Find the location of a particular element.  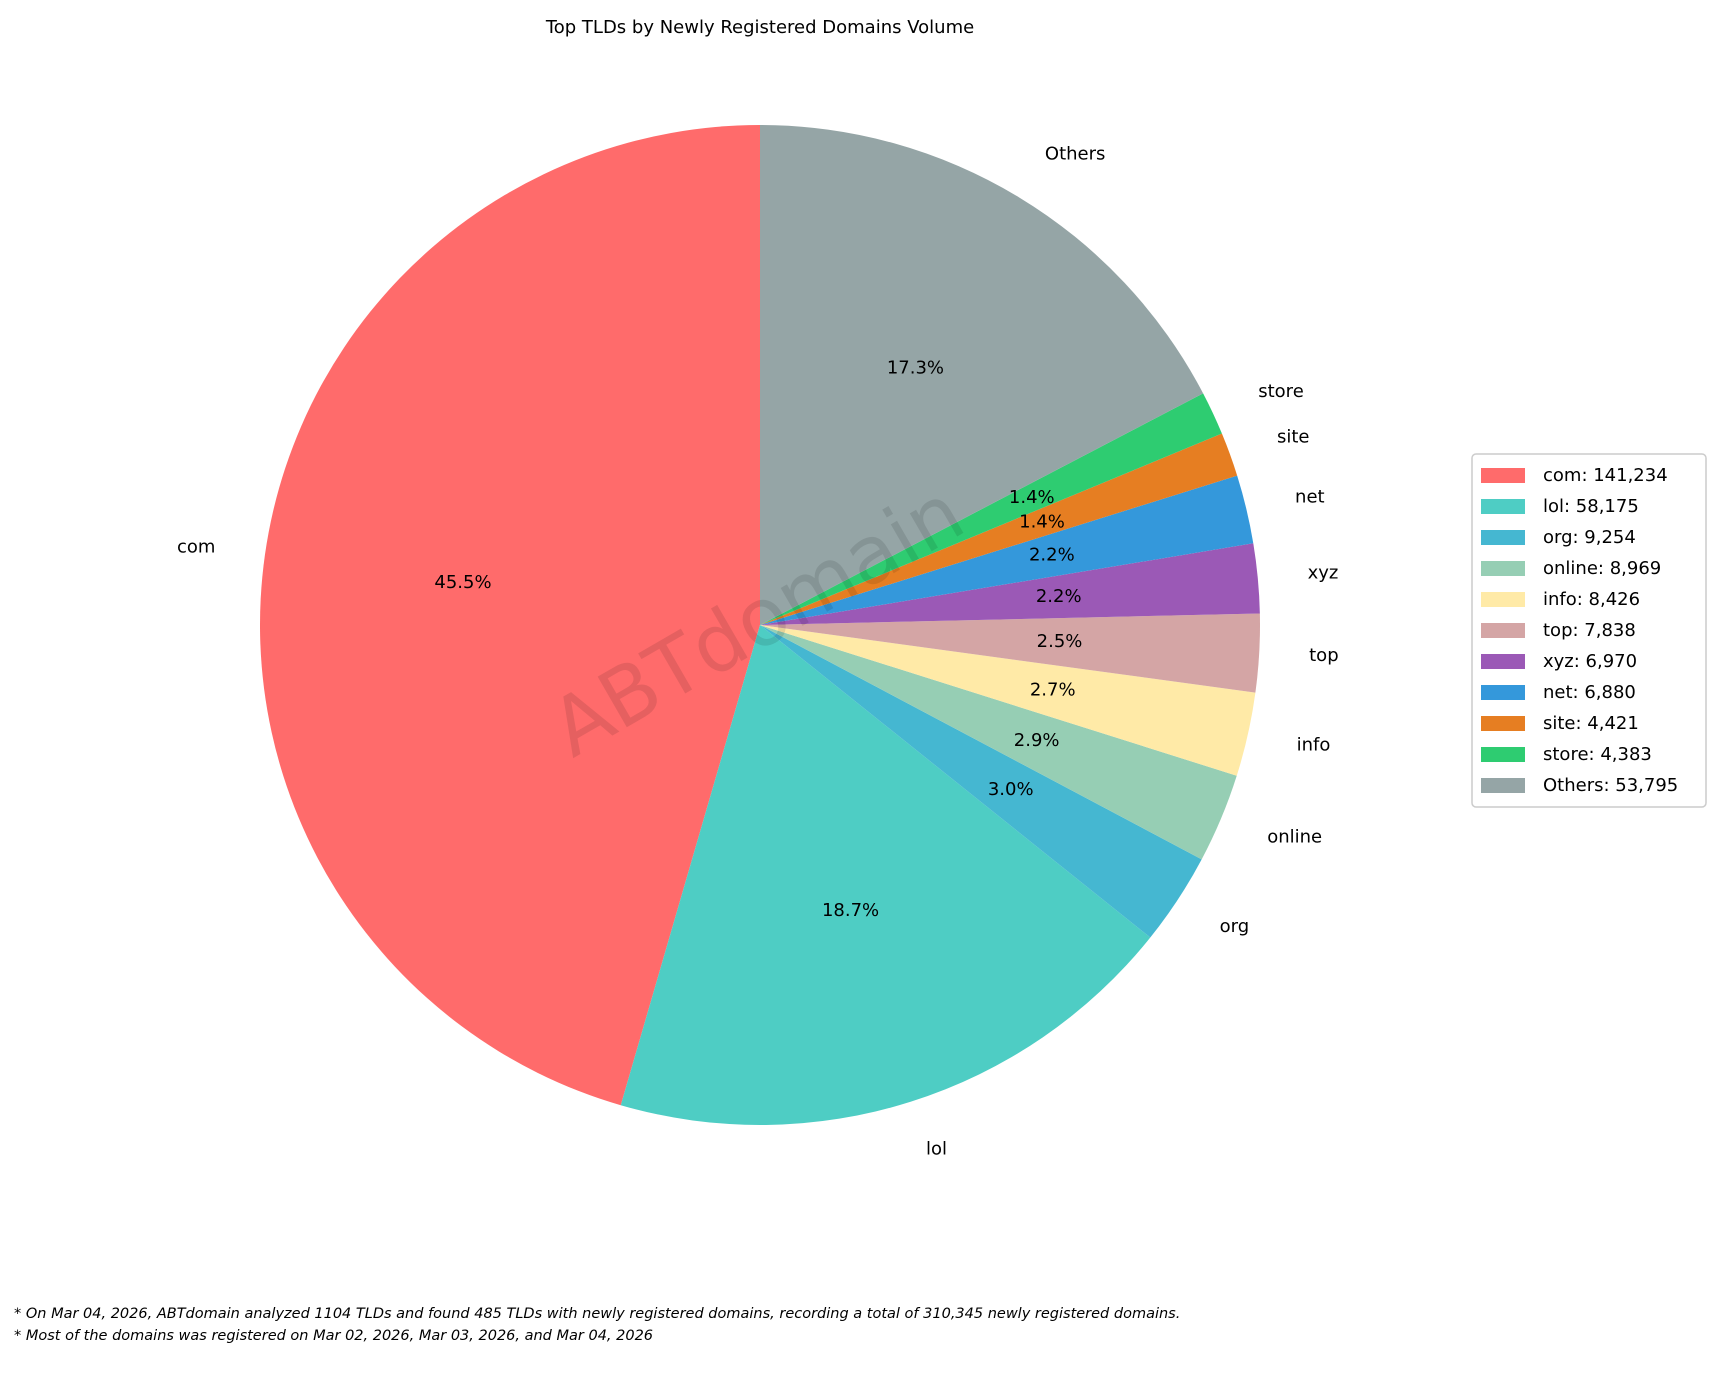

legend-entry-top: top: 7,838 is located at coordinates (1589, 630).